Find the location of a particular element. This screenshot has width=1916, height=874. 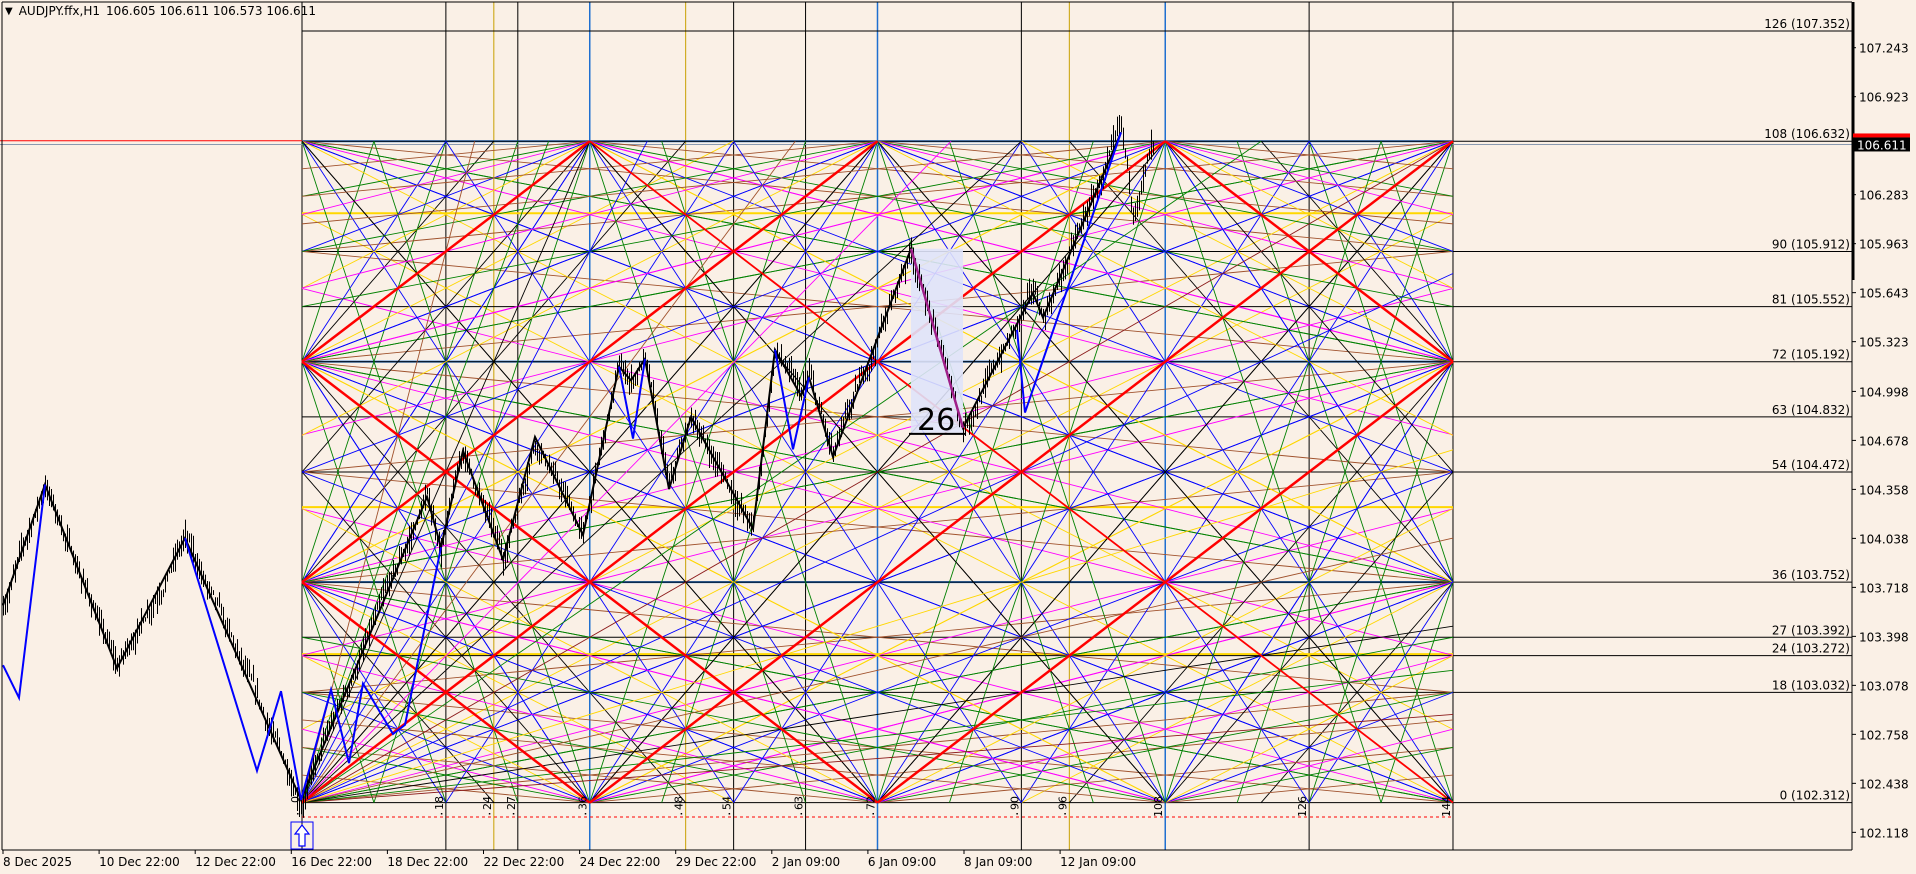

time-mark-label: 90 is located at coordinates (1014, 803).